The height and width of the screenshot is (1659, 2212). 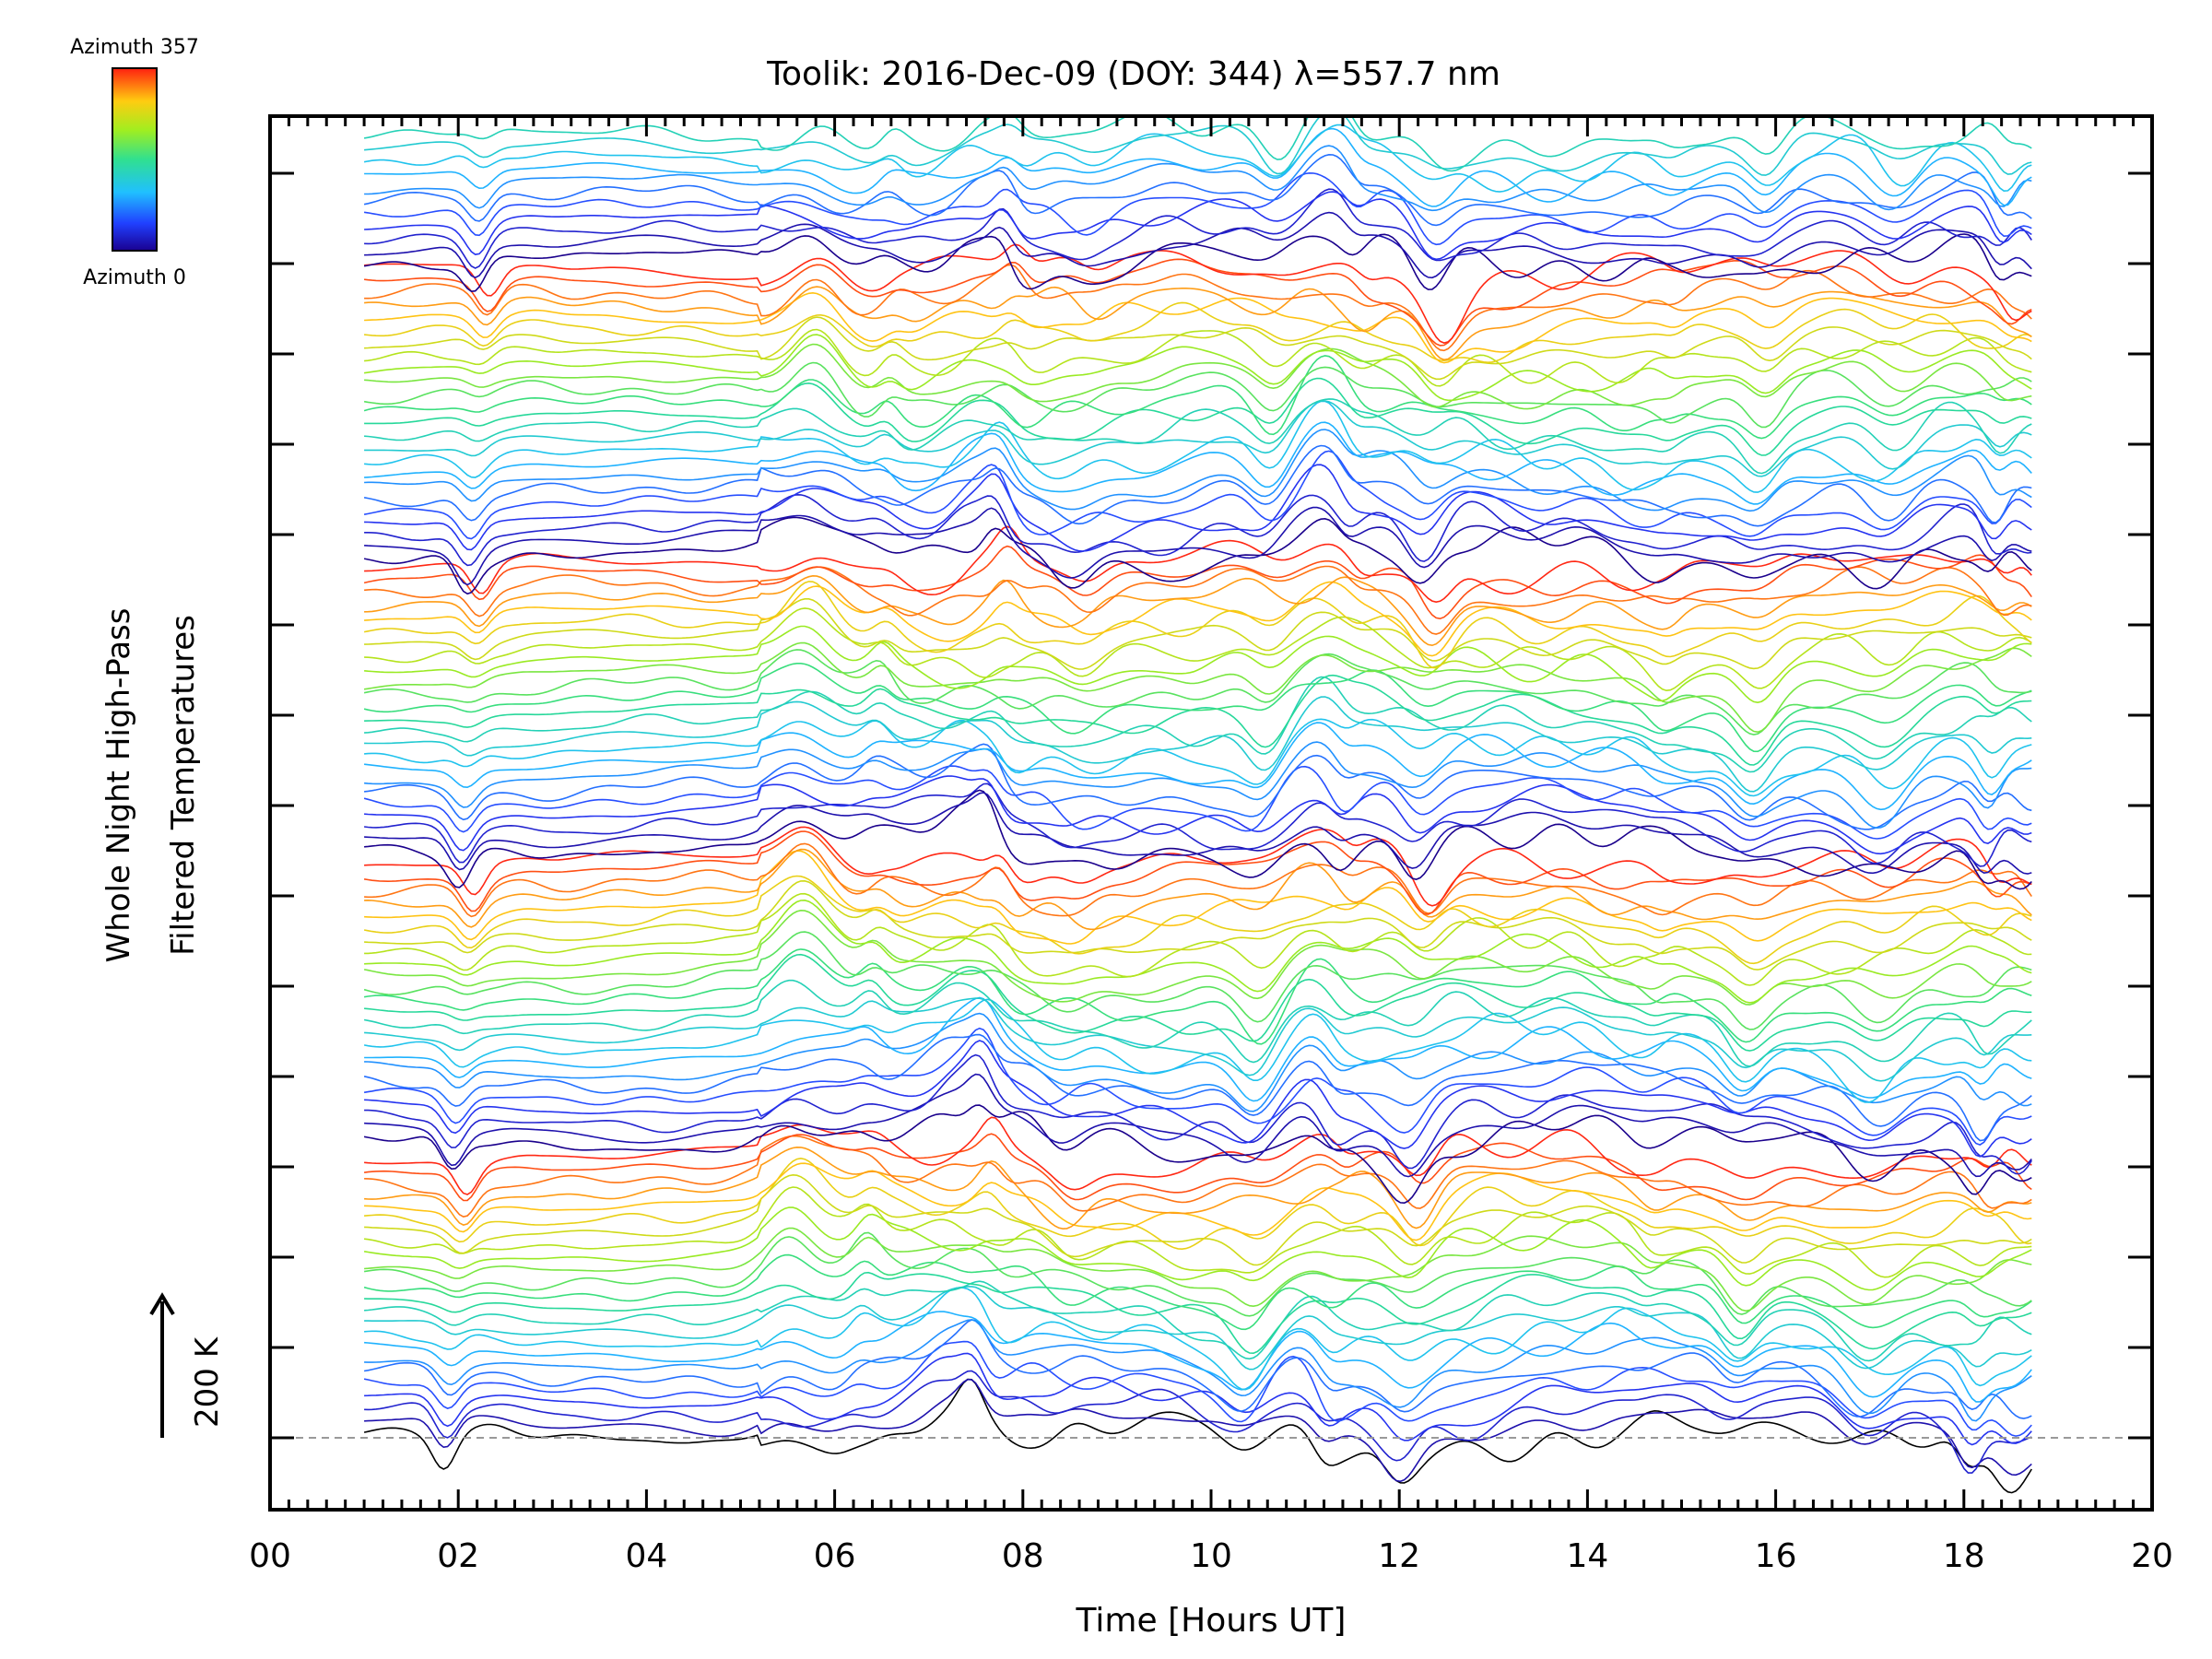 What do you see at coordinates (646, 1556) in the screenshot?
I see `x-tick-label: 04` at bounding box center [646, 1556].